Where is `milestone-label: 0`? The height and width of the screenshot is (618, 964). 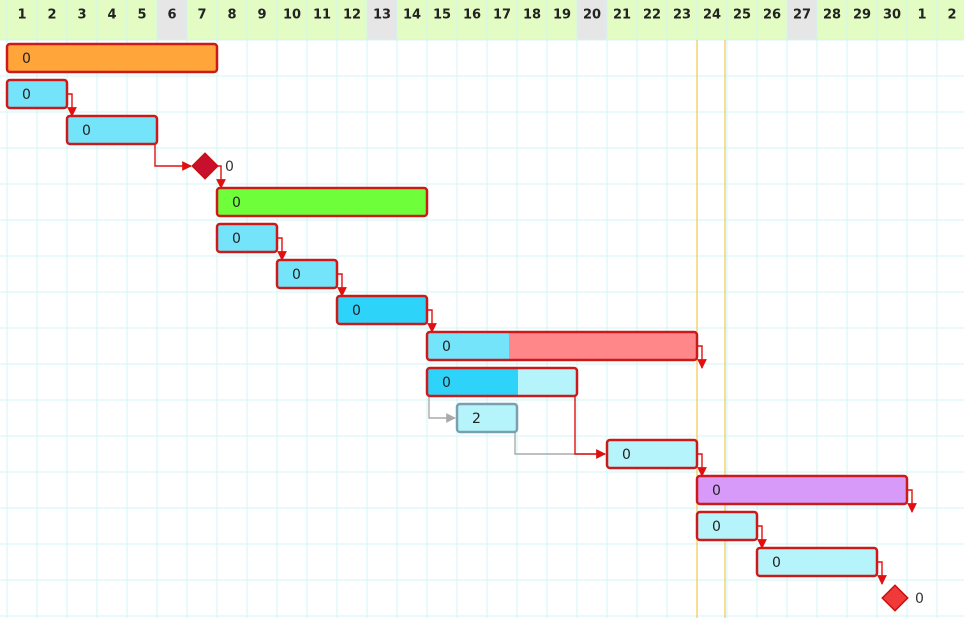
milestone-label: 0 is located at coordinates (229, 167).